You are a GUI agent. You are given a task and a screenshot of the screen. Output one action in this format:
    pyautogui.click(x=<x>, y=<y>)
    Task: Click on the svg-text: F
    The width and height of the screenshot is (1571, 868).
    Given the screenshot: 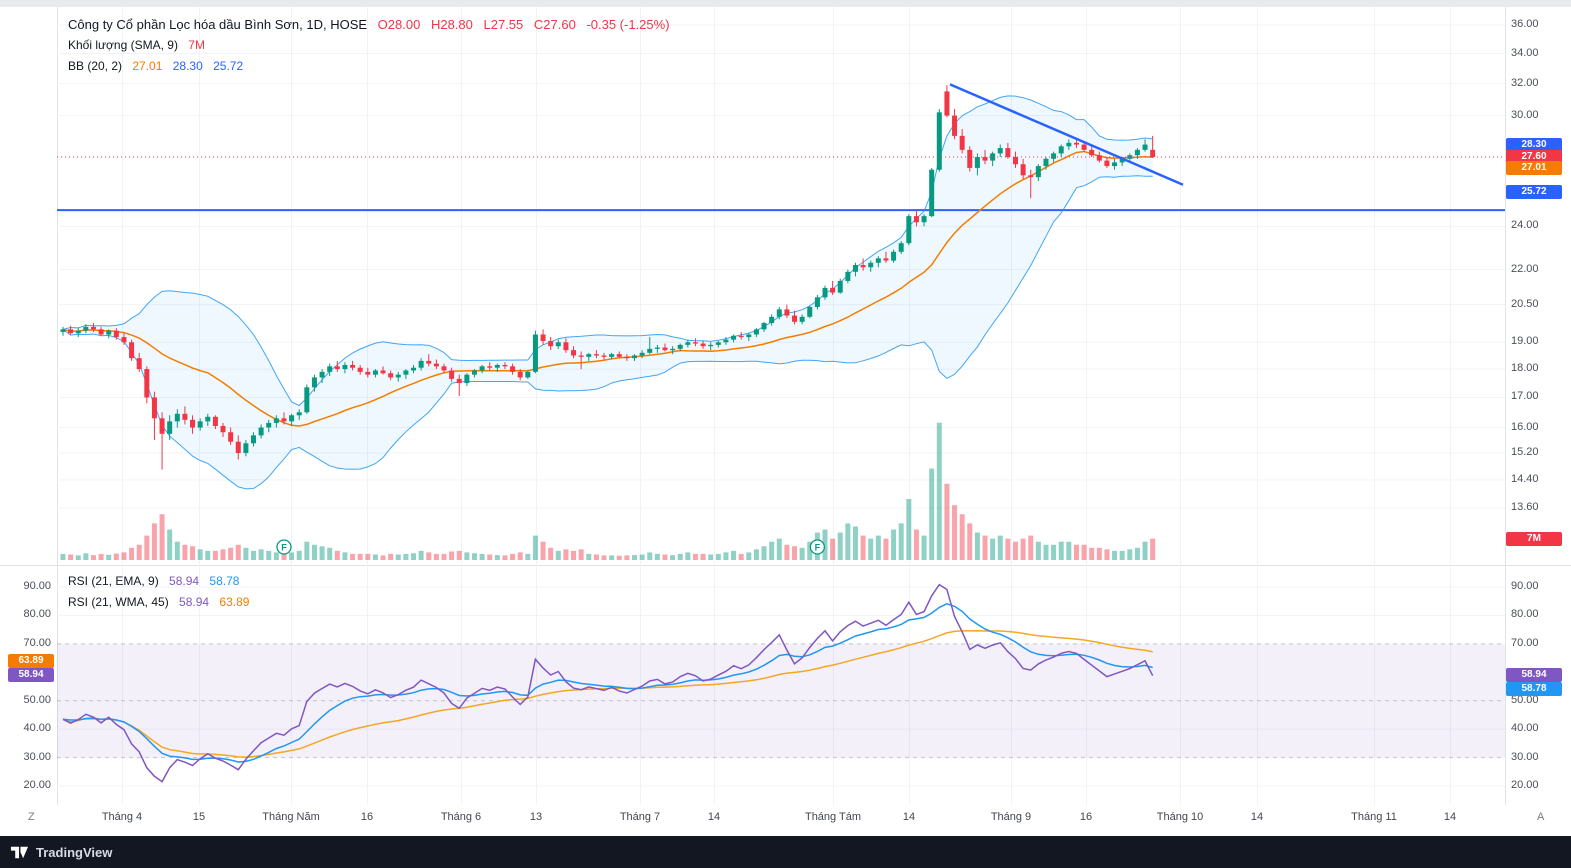 What is the action you would take?
    pyautogui.click(x=818, y=548)
    